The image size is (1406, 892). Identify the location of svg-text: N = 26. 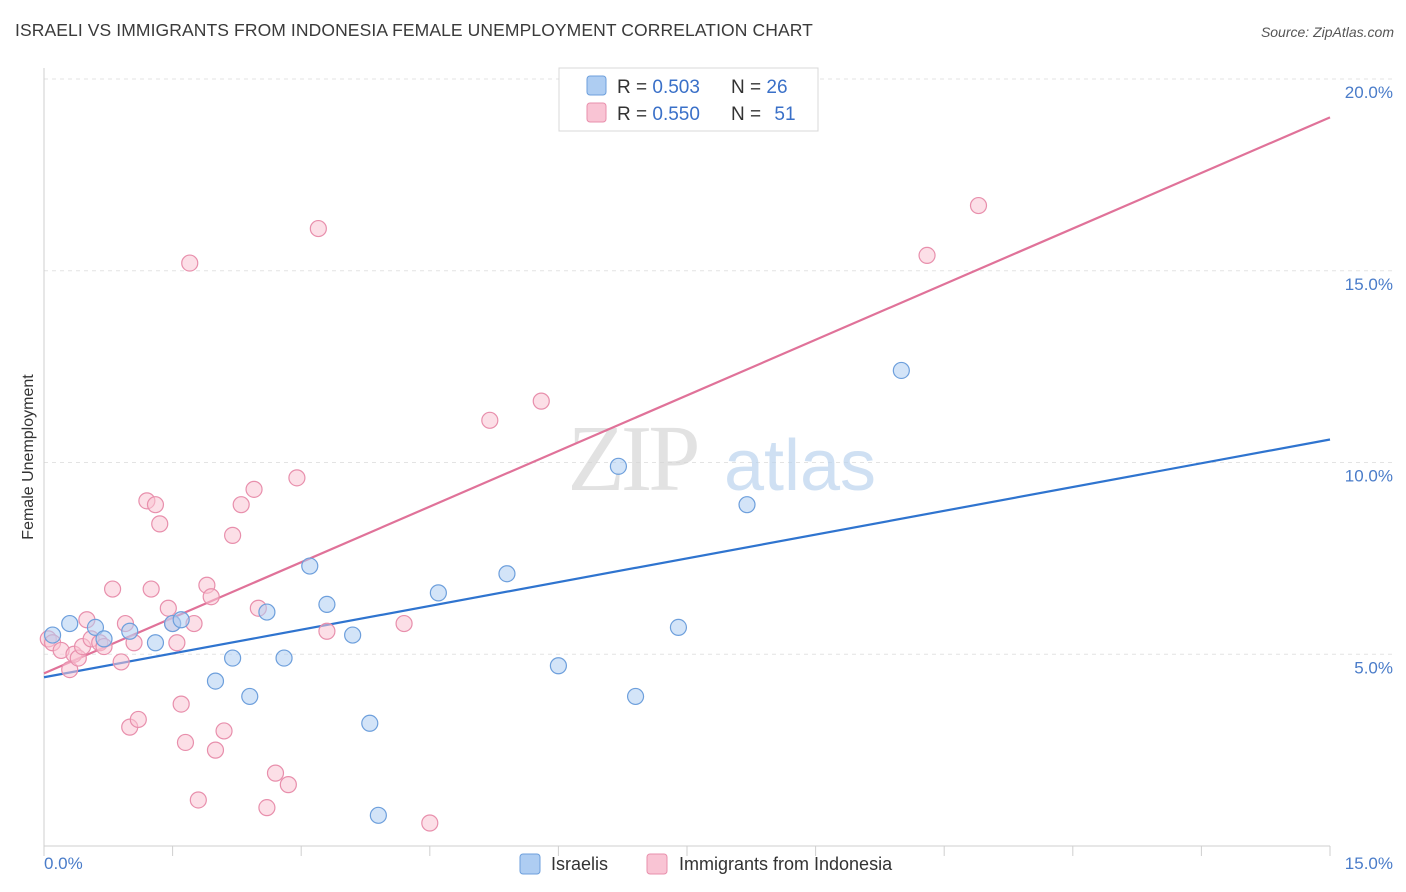
(759, 87).